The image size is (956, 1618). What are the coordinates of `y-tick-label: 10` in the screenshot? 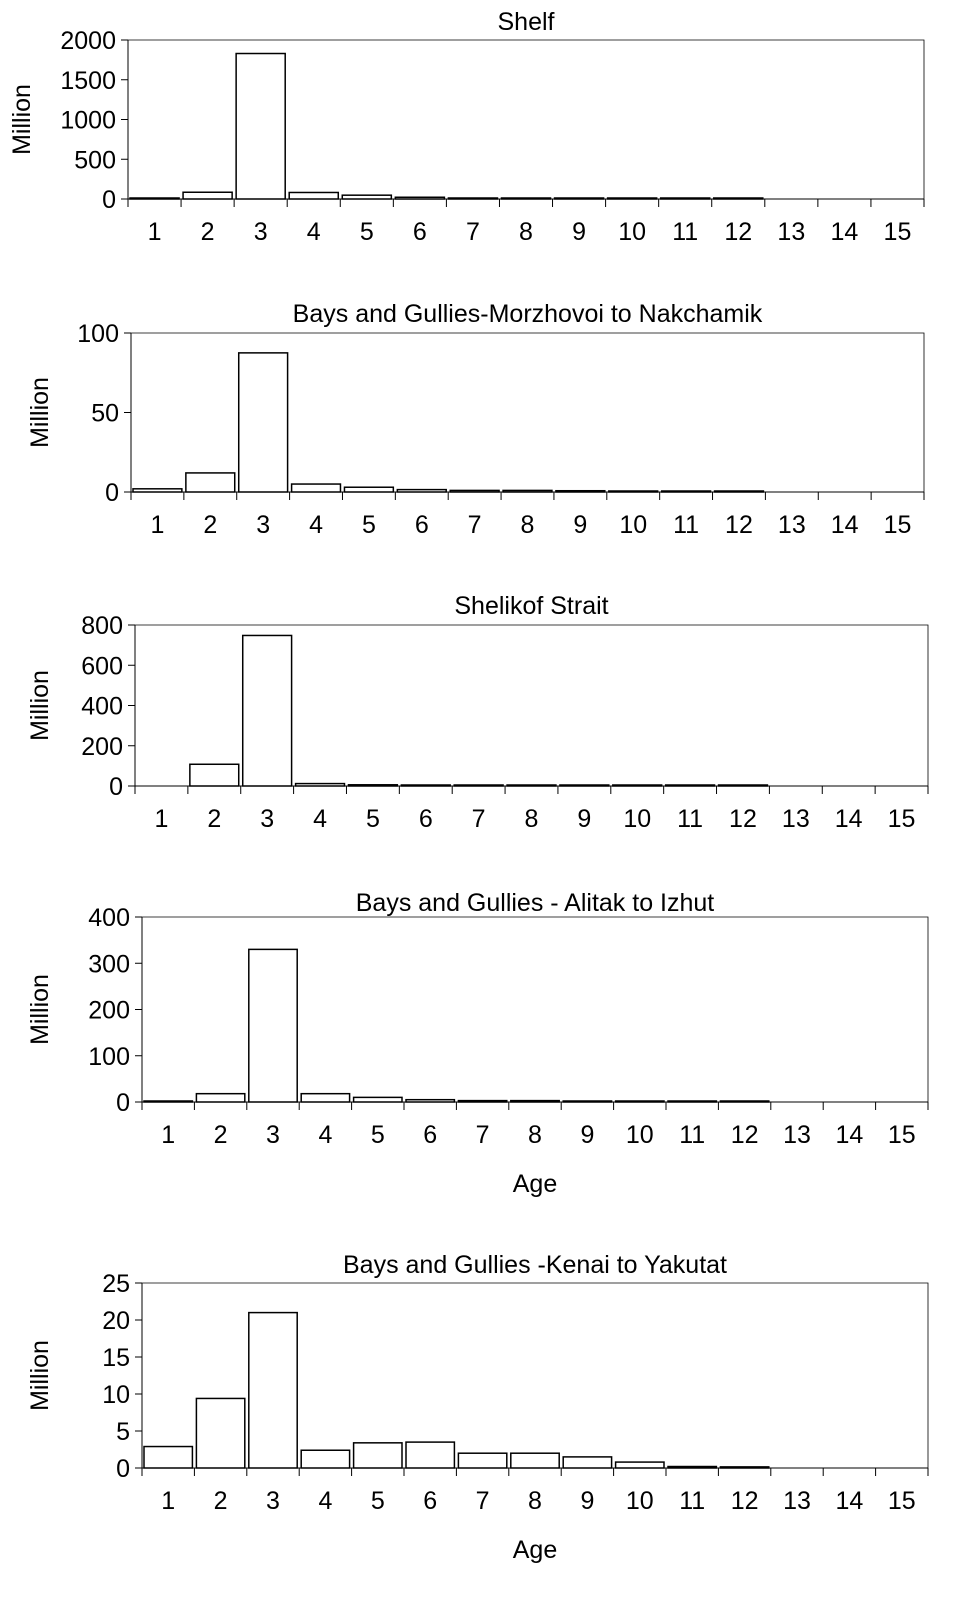 It's located at (116, 1395).